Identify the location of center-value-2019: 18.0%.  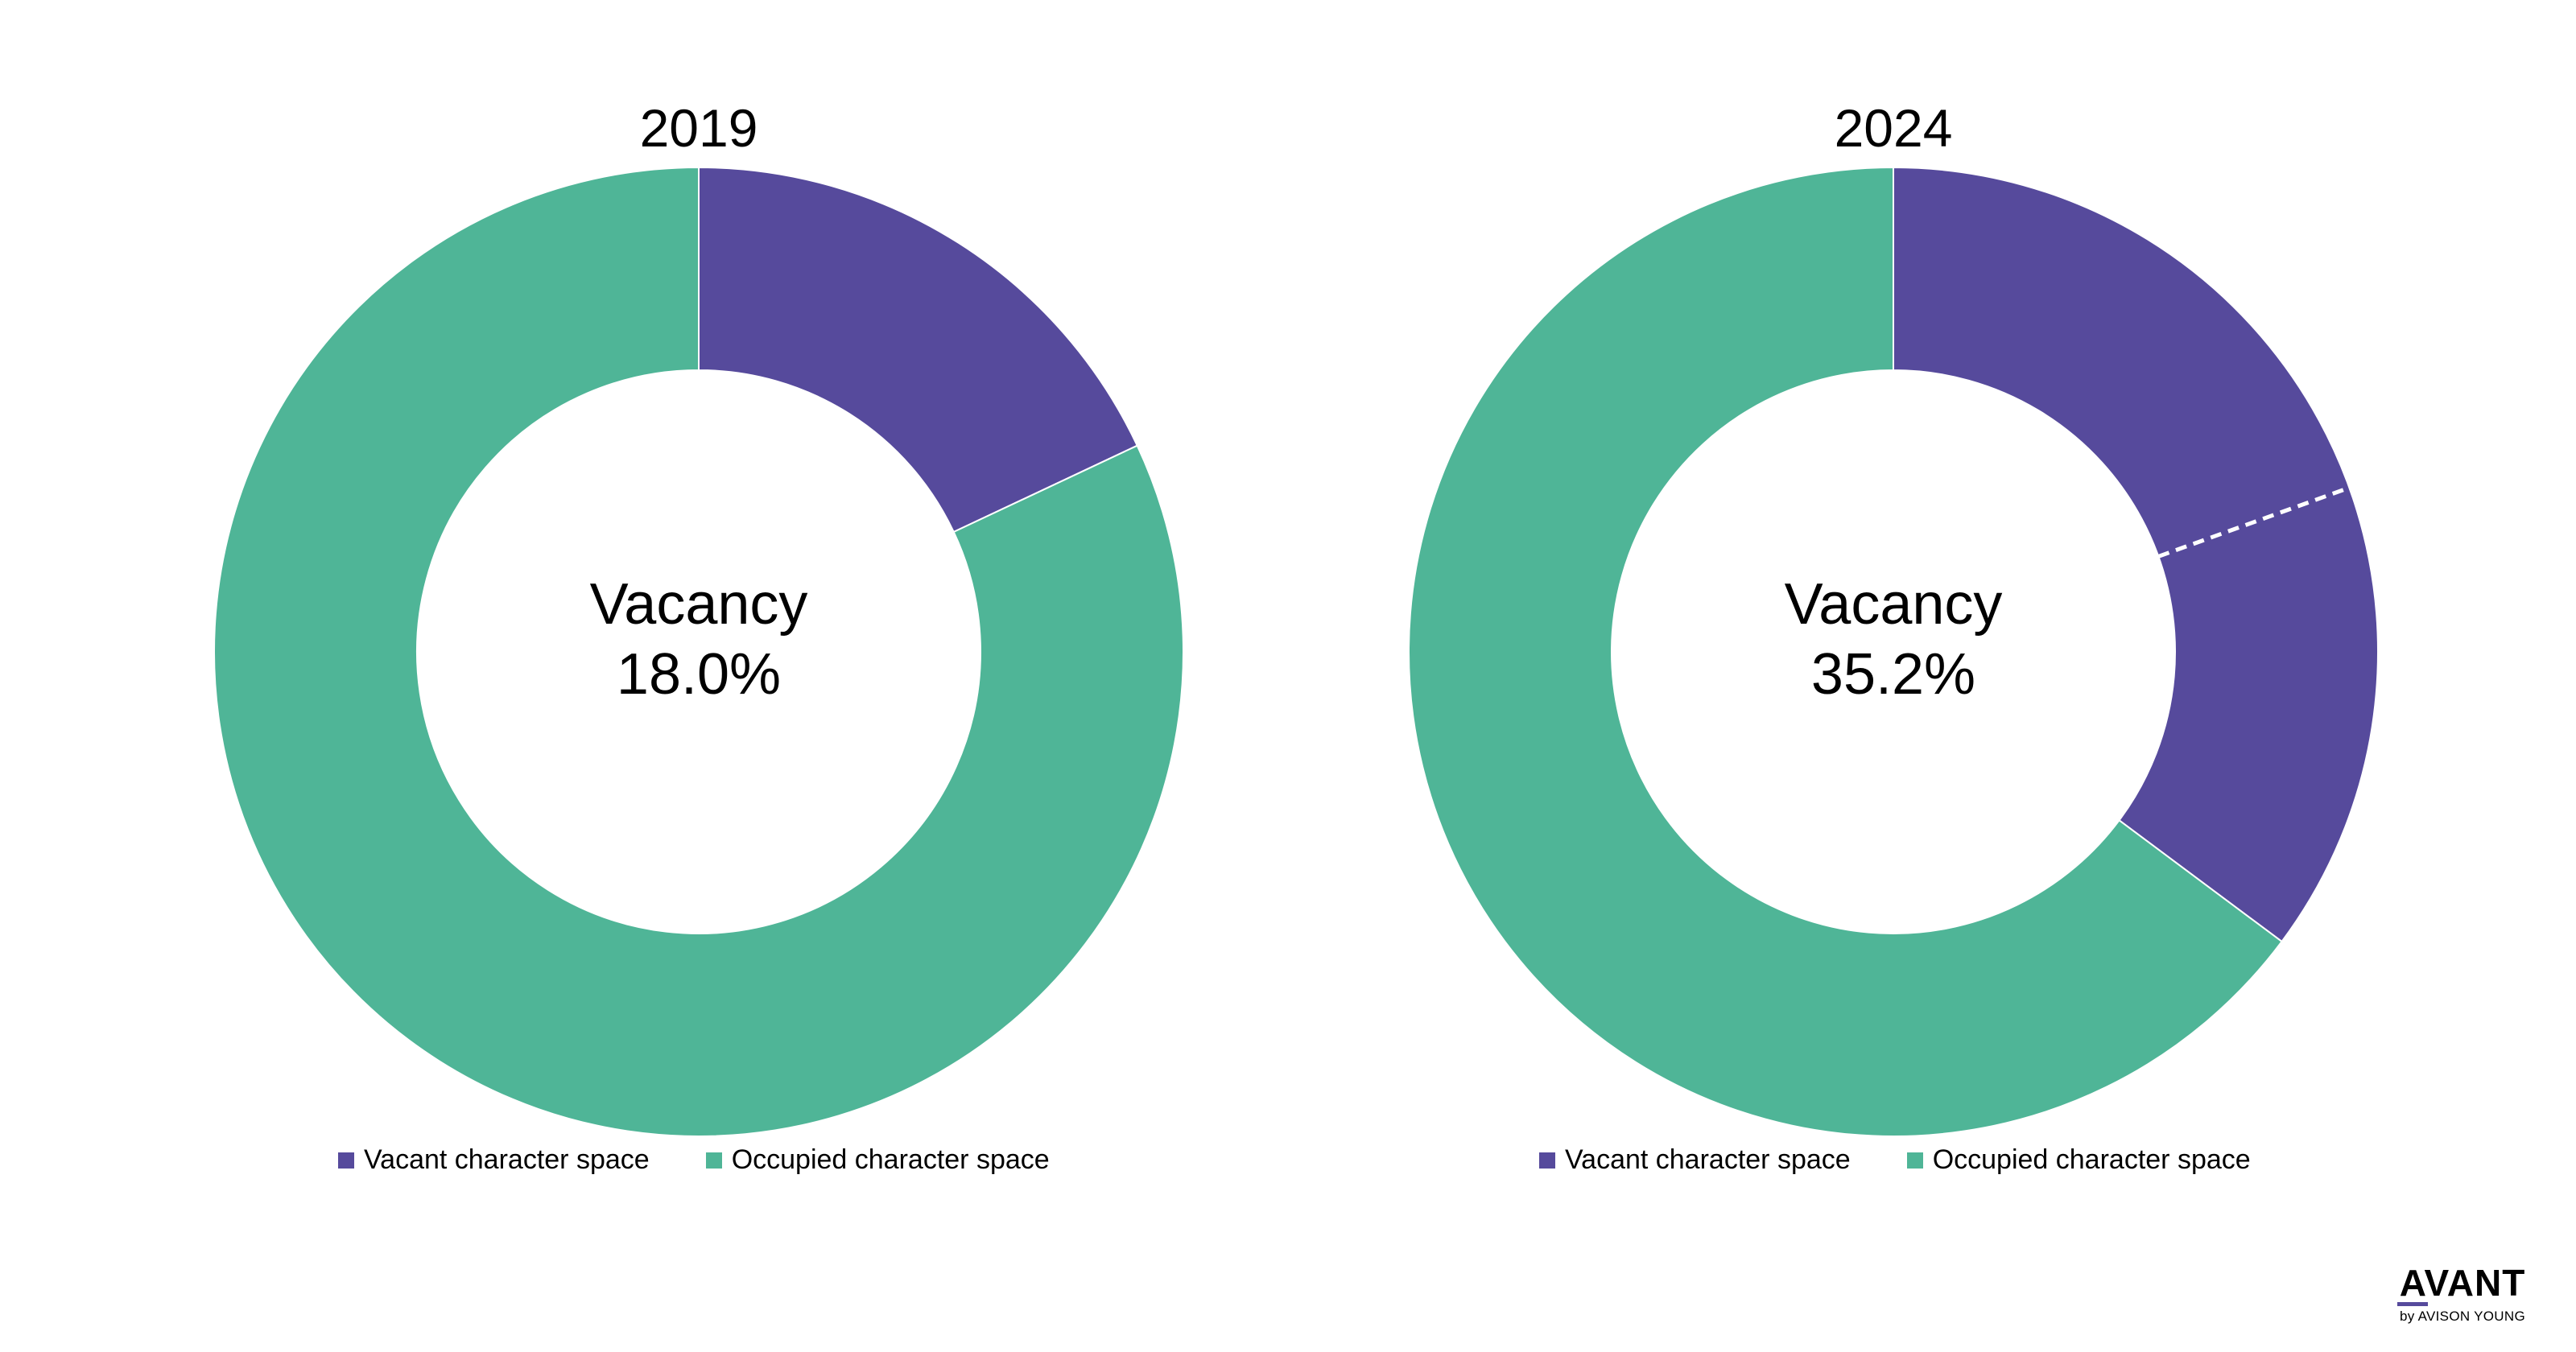
(699, 674).